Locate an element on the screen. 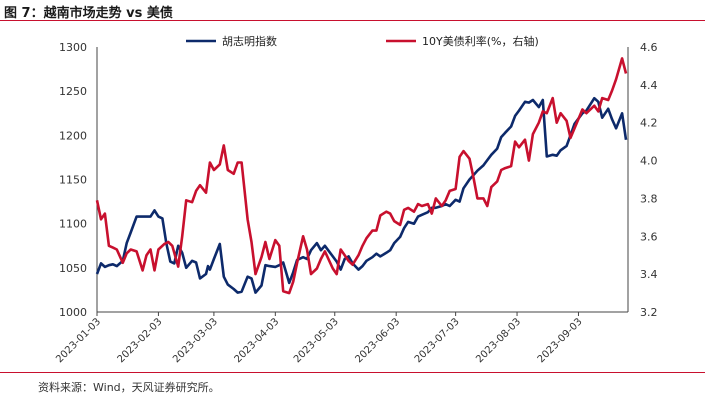 Image resolution: width=705 pixels, height=403 pixels. left-tick-label: 1250 is located at coordinates (73, 91).